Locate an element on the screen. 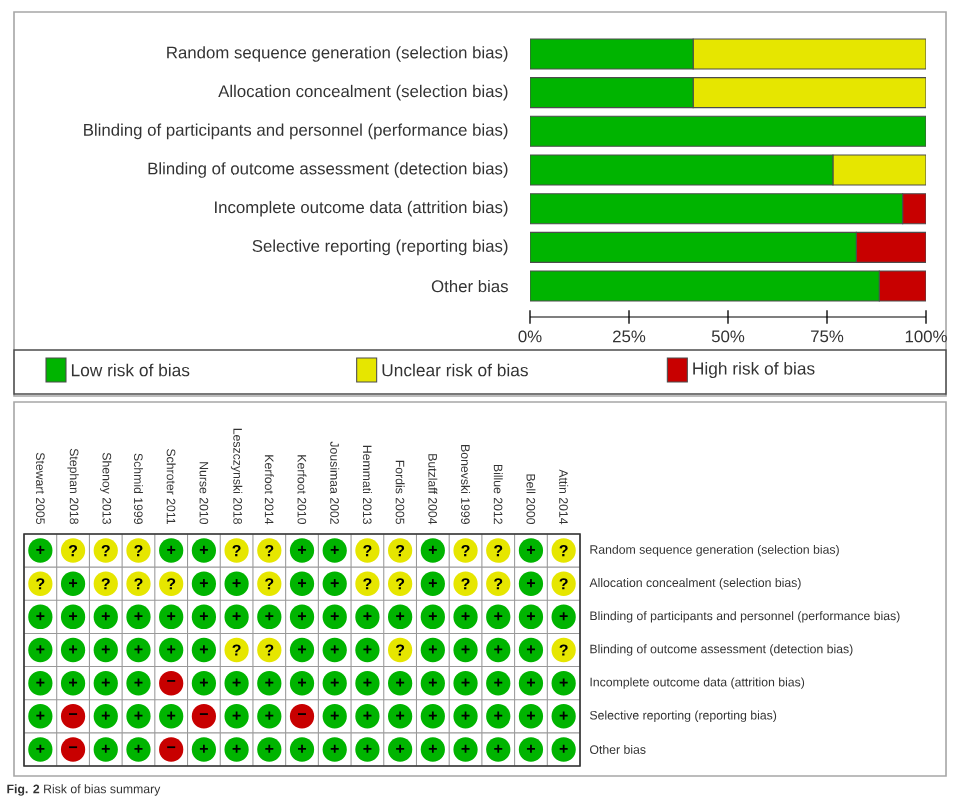  legend-label: High risk of bias is located at coordinates (754, 370).